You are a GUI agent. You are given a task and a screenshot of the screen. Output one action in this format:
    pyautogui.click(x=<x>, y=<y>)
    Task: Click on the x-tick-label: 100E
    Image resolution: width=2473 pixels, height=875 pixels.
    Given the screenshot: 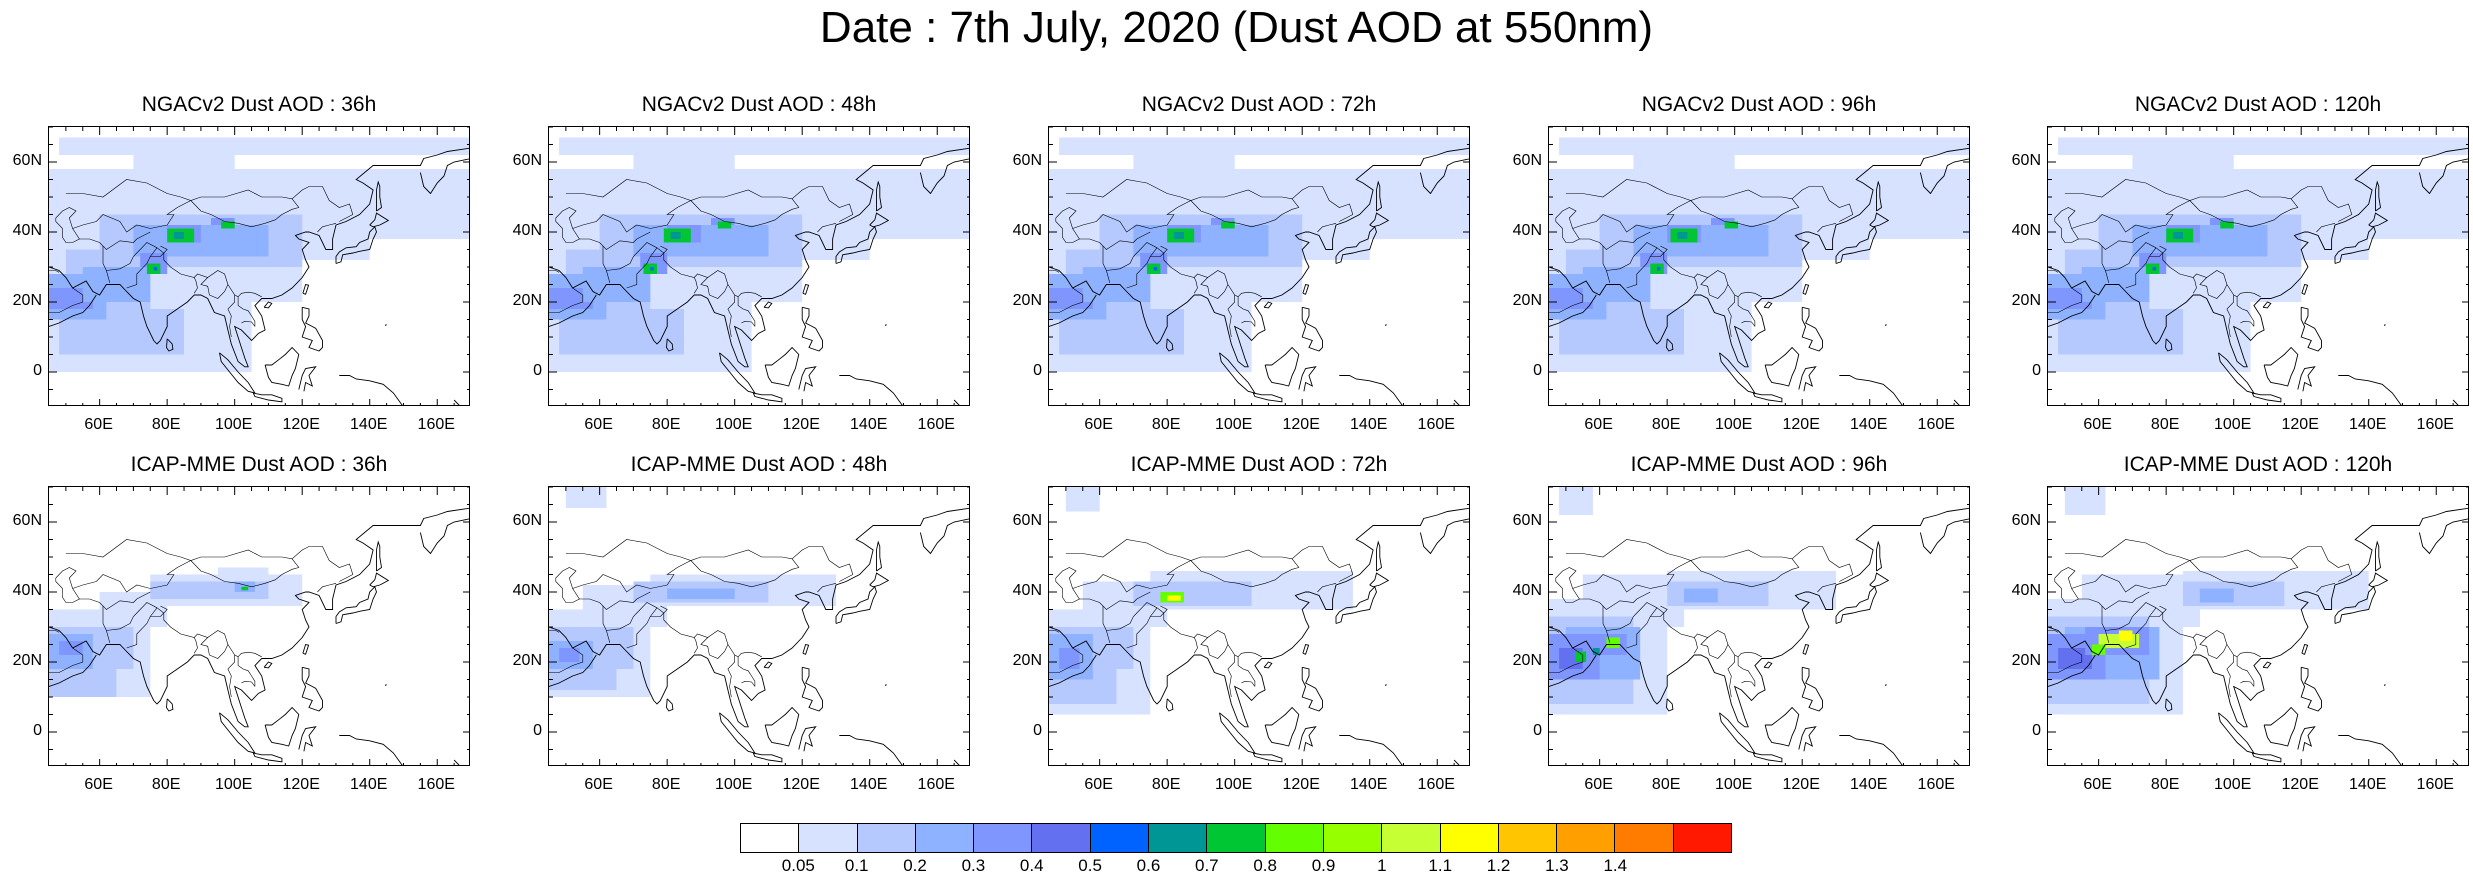 What is the action you would take?
    pyautogui.click(x=1233, y=784)
    